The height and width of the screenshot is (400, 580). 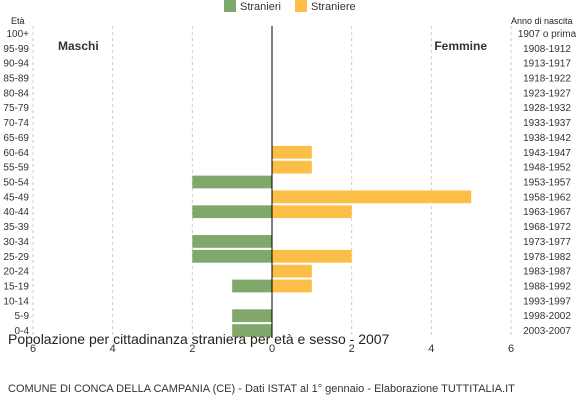 I want to click on birth-year-label: 1993-1997, so click(x=547, y=301).